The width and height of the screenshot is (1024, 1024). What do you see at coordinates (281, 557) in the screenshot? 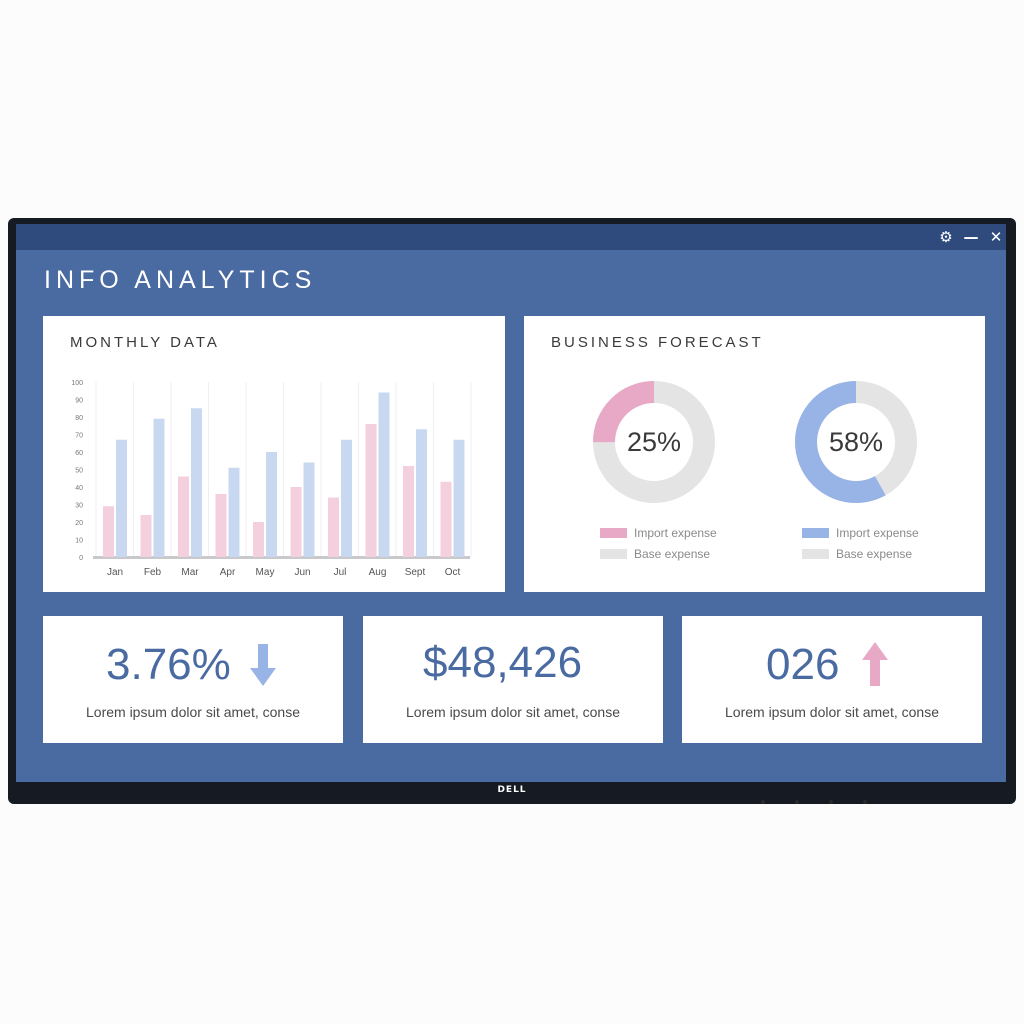
I see `x-axis-line` at bounding box center [281, 557].